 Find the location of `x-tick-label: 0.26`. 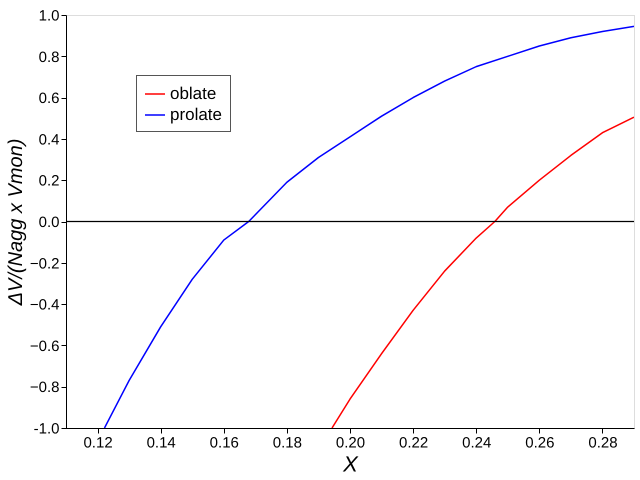

x-tick-label: 0.26 is located at coordinates (539, 443).